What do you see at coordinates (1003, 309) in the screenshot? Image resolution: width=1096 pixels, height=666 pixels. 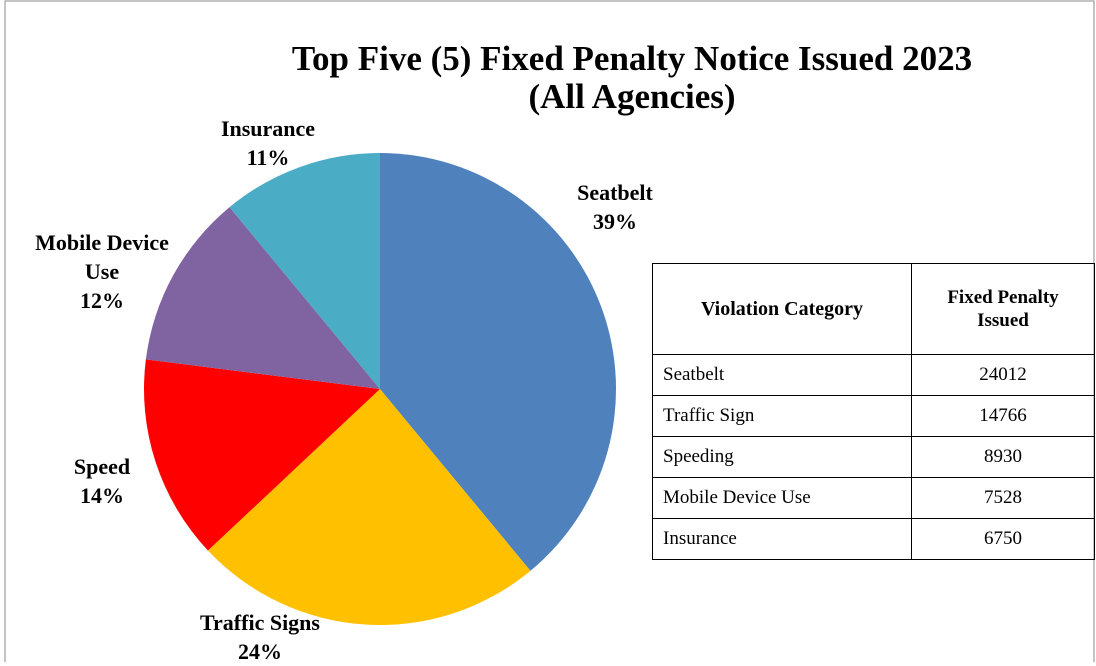 I see `header-cell: Fixed Penalty Issued` at bounding box center [1003, 309].